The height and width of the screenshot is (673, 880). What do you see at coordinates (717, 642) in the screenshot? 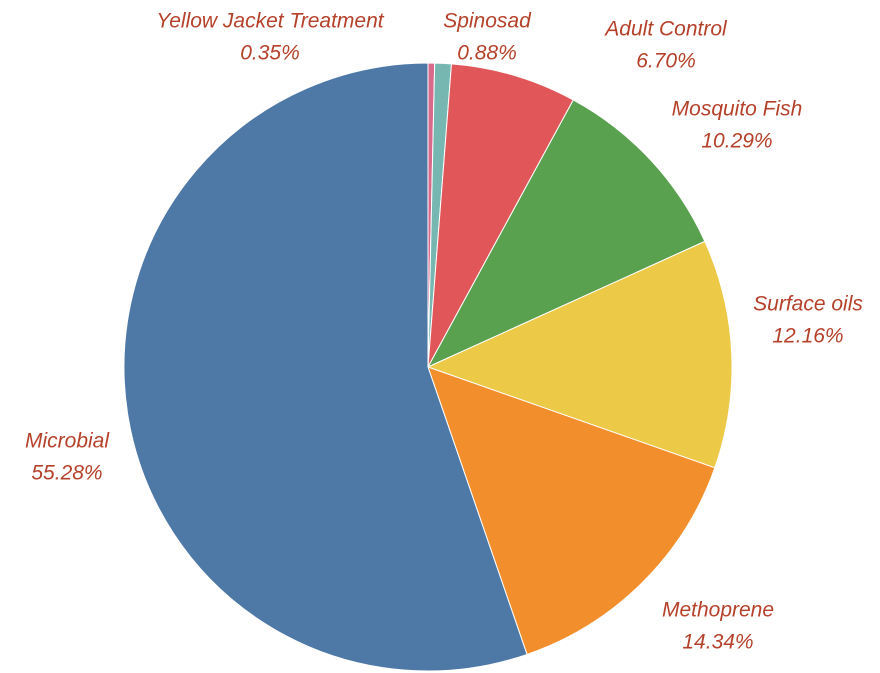
I see `slice-value-methoprene: 14.34%` at bounding box center [717, 642].